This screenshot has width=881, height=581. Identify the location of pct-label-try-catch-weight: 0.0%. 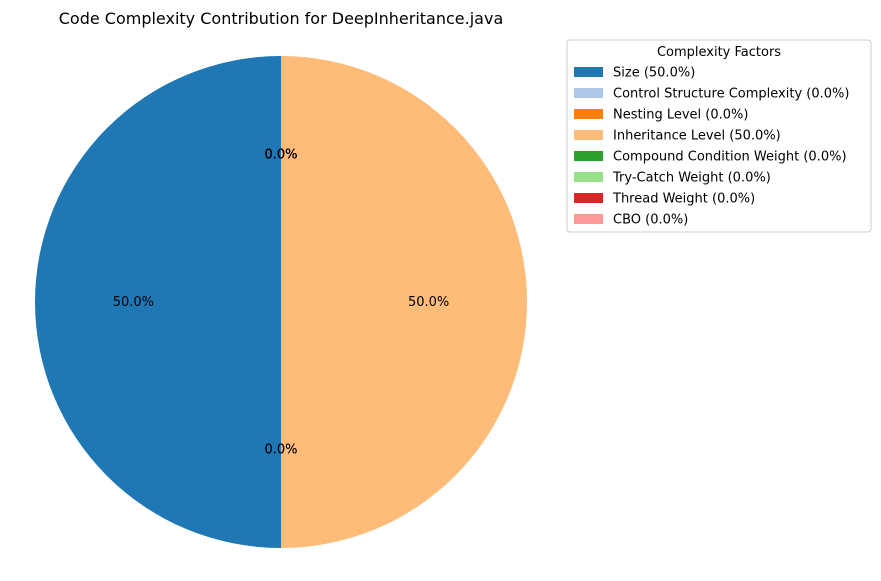
(280, 154).